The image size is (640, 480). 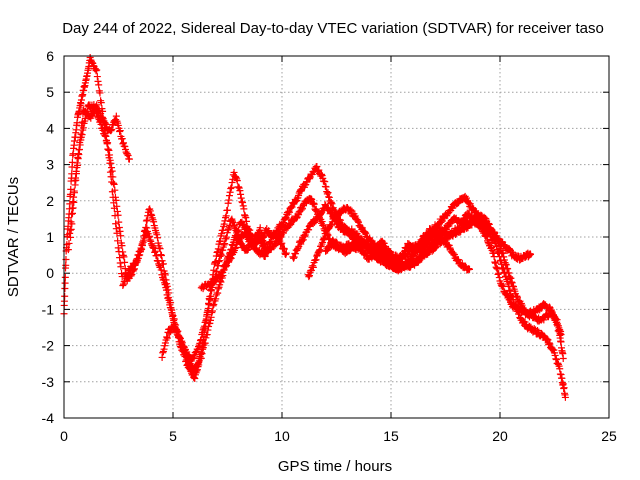 What do you see at coordinates (500, 436) in the screenshot?
I see `x-tick-label: 20` at bounding box center [500, 436].